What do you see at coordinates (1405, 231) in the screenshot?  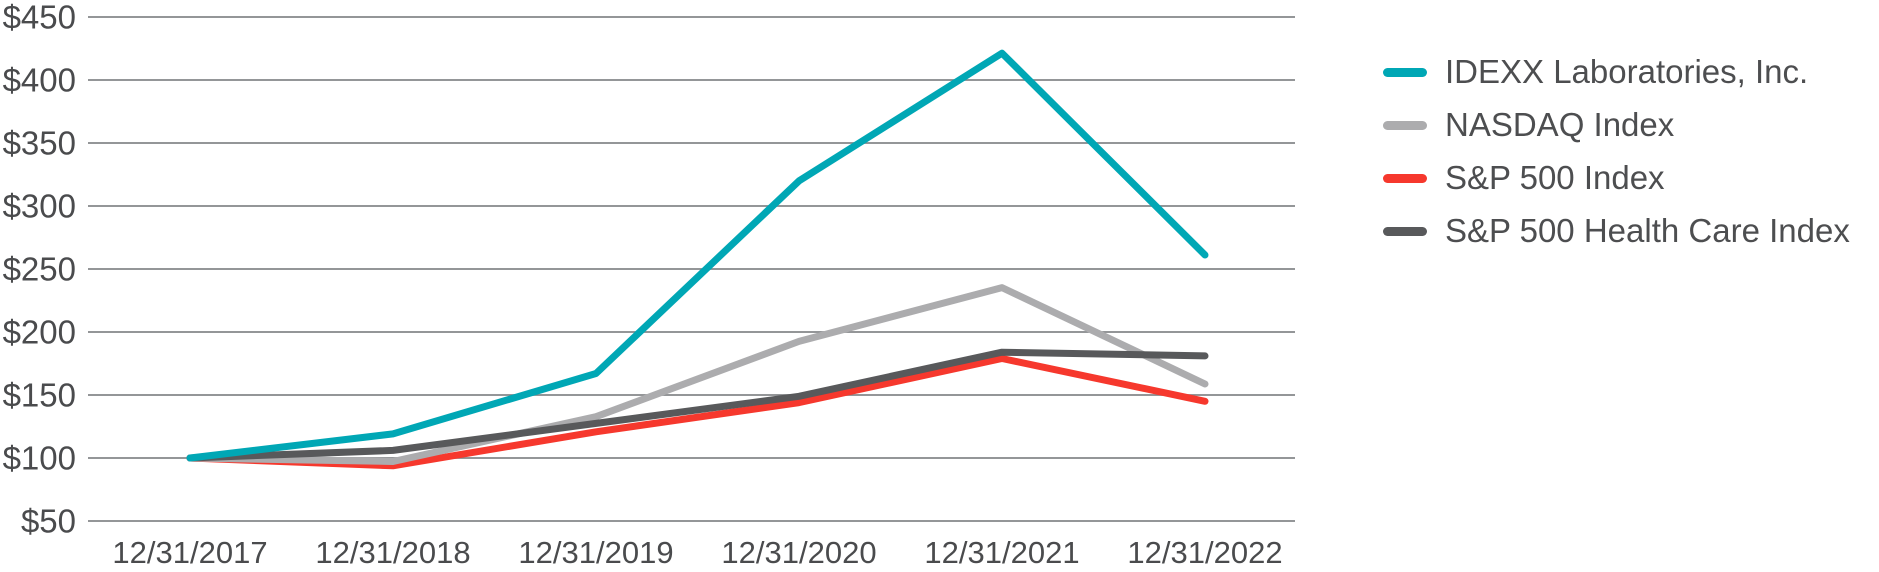 I see `sp500-healthcare-line-swatch-icon` at bounding box center [1405, 231].